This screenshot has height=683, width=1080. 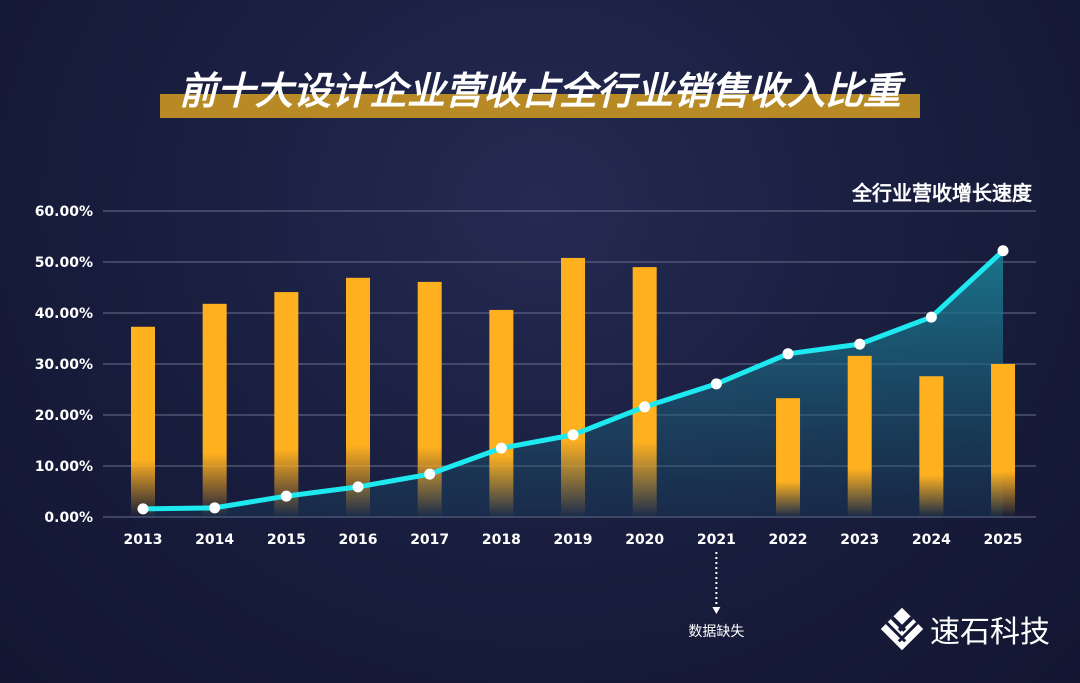 I want to click on bar-2015, so click(x=286, y=404).